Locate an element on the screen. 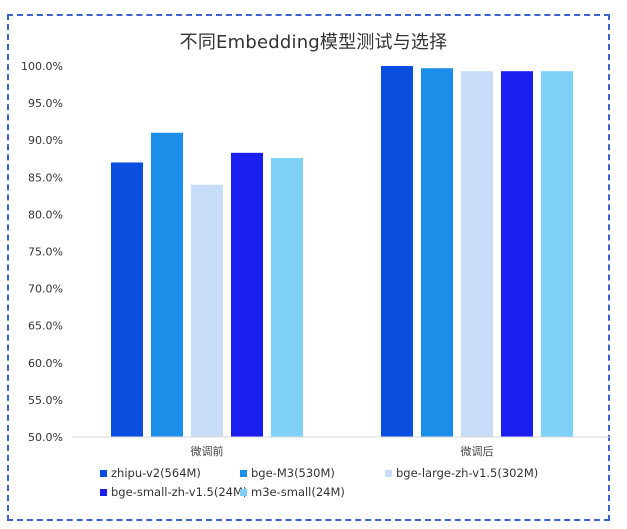  chart-title: 不同Embedding模型测试与选择 is located at coordinates (313, 42).